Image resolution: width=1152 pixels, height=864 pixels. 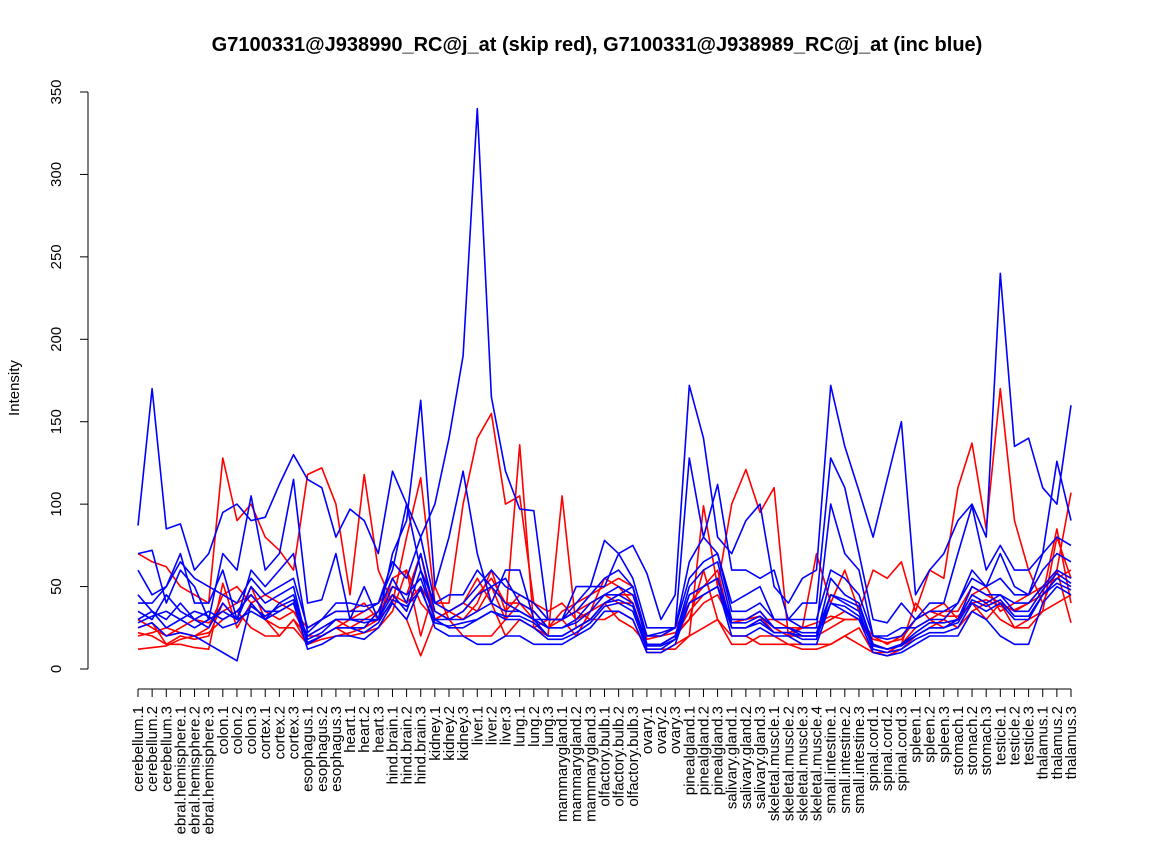 I want to click on y-tick-label: 150, so click(x=56, y=421).